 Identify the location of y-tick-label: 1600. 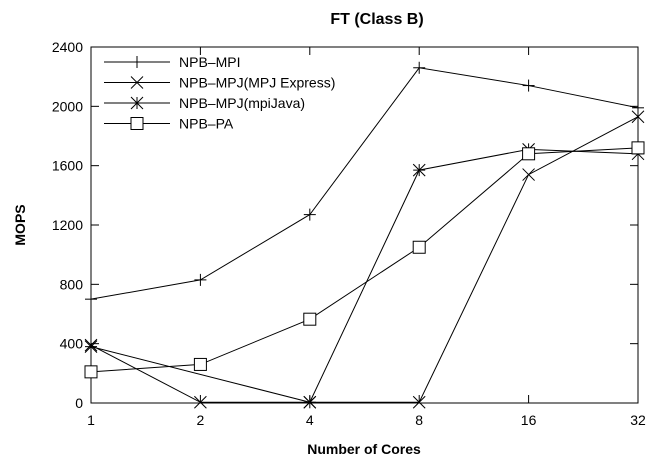
(67, 166).